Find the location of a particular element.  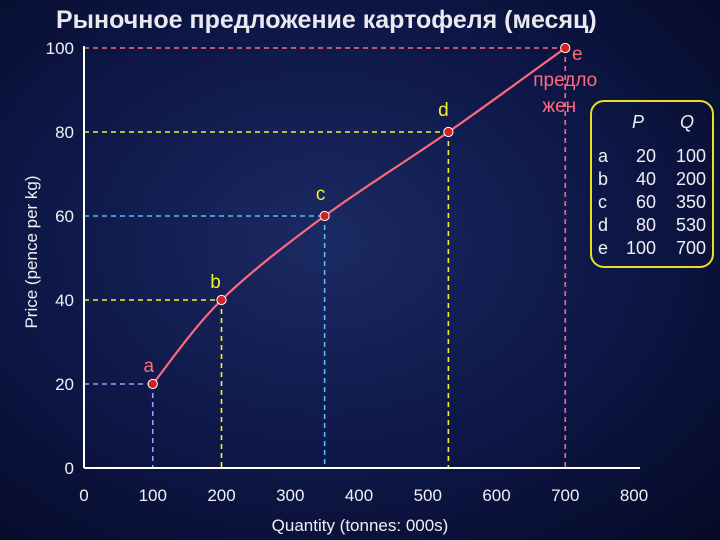

x-tick-label: 500 is located at coordinates (428, 495).